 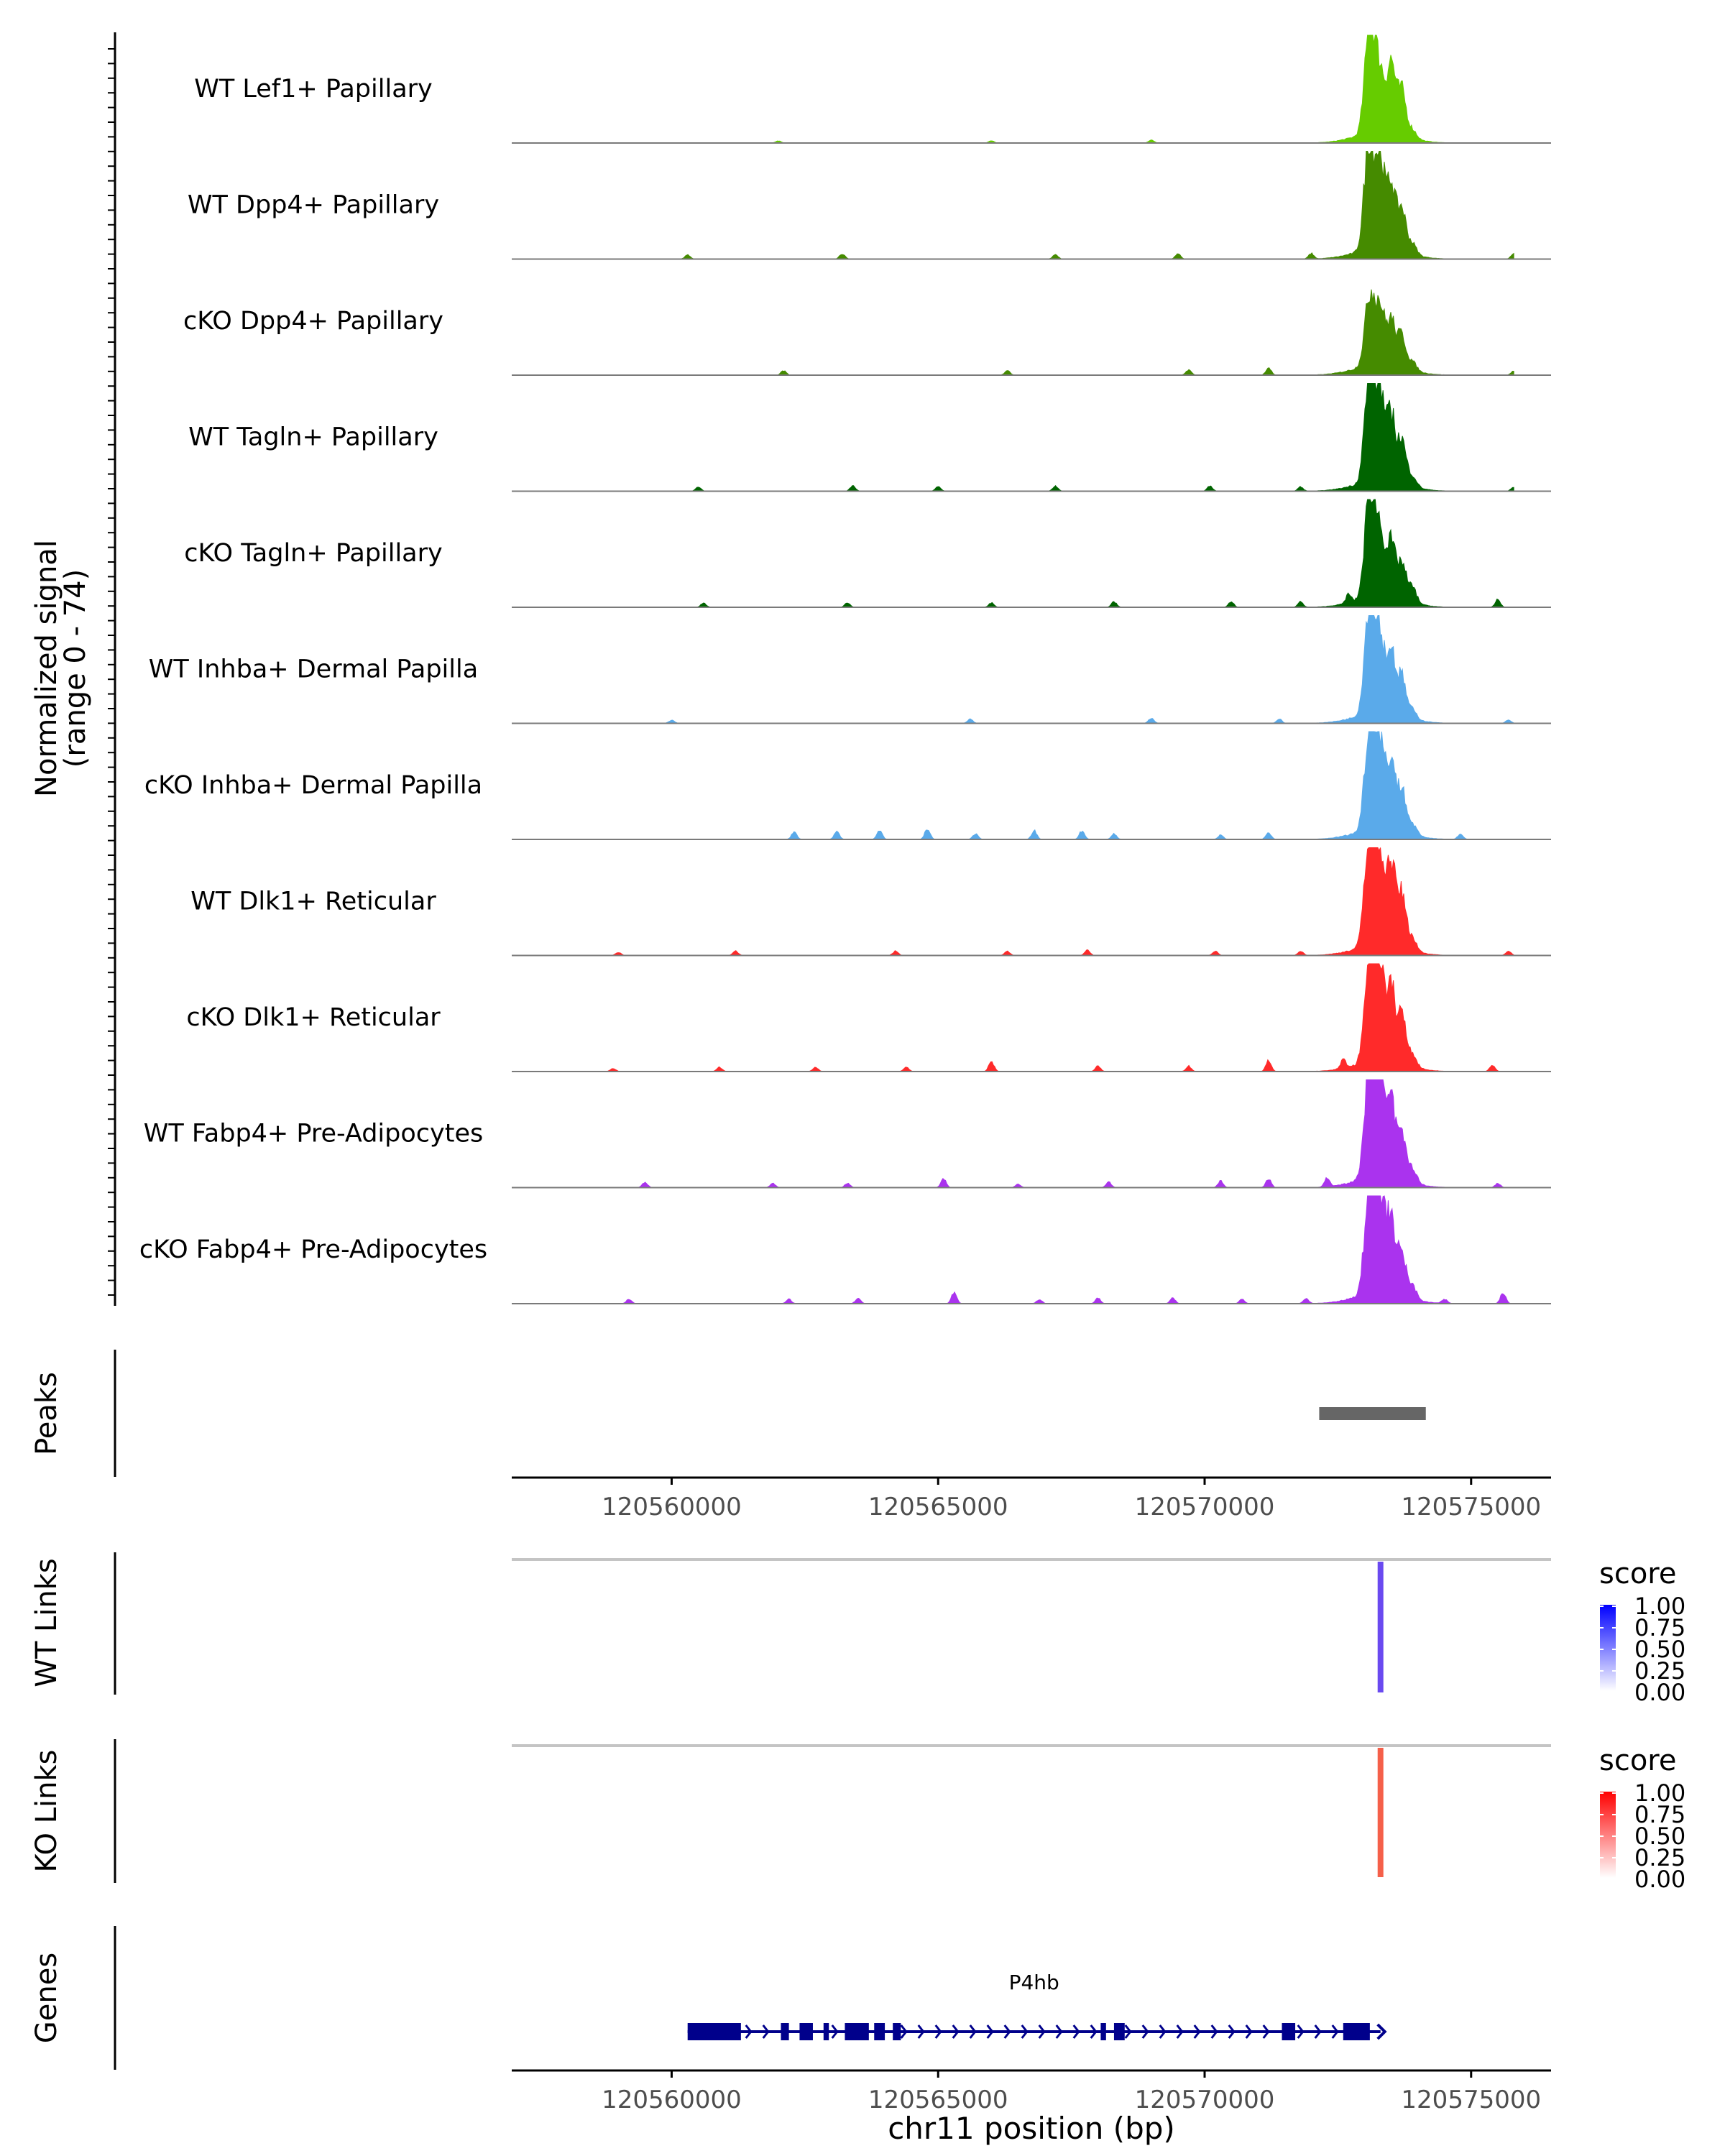 I want to click on gene-name: P4hb, so click(x=1034, y=1983).